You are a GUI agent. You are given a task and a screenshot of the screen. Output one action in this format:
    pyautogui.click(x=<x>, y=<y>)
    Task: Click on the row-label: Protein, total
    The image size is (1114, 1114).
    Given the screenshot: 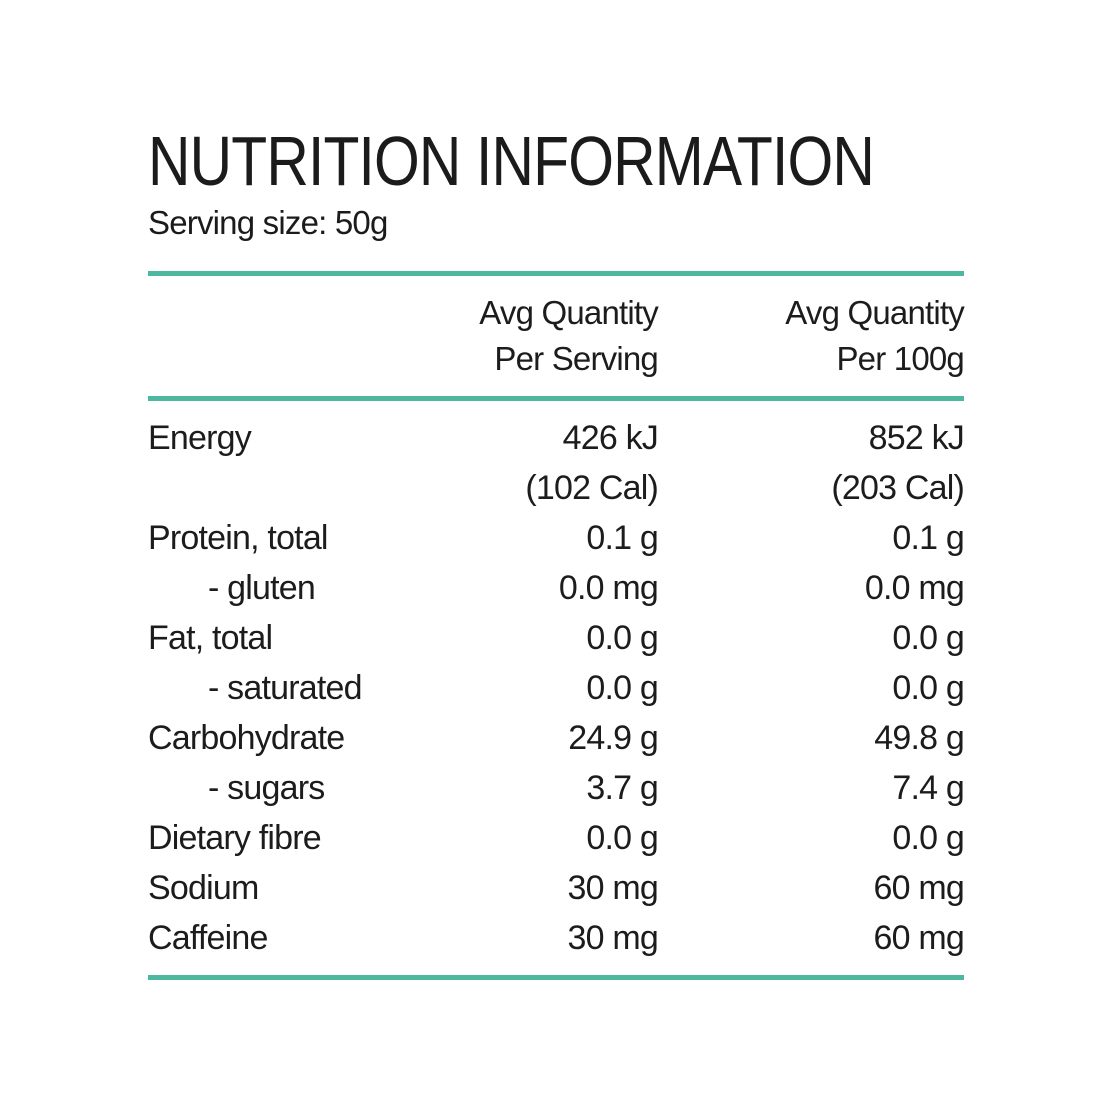 What is the action you would take?
    pyautogui.click(x=238, y=538)
    